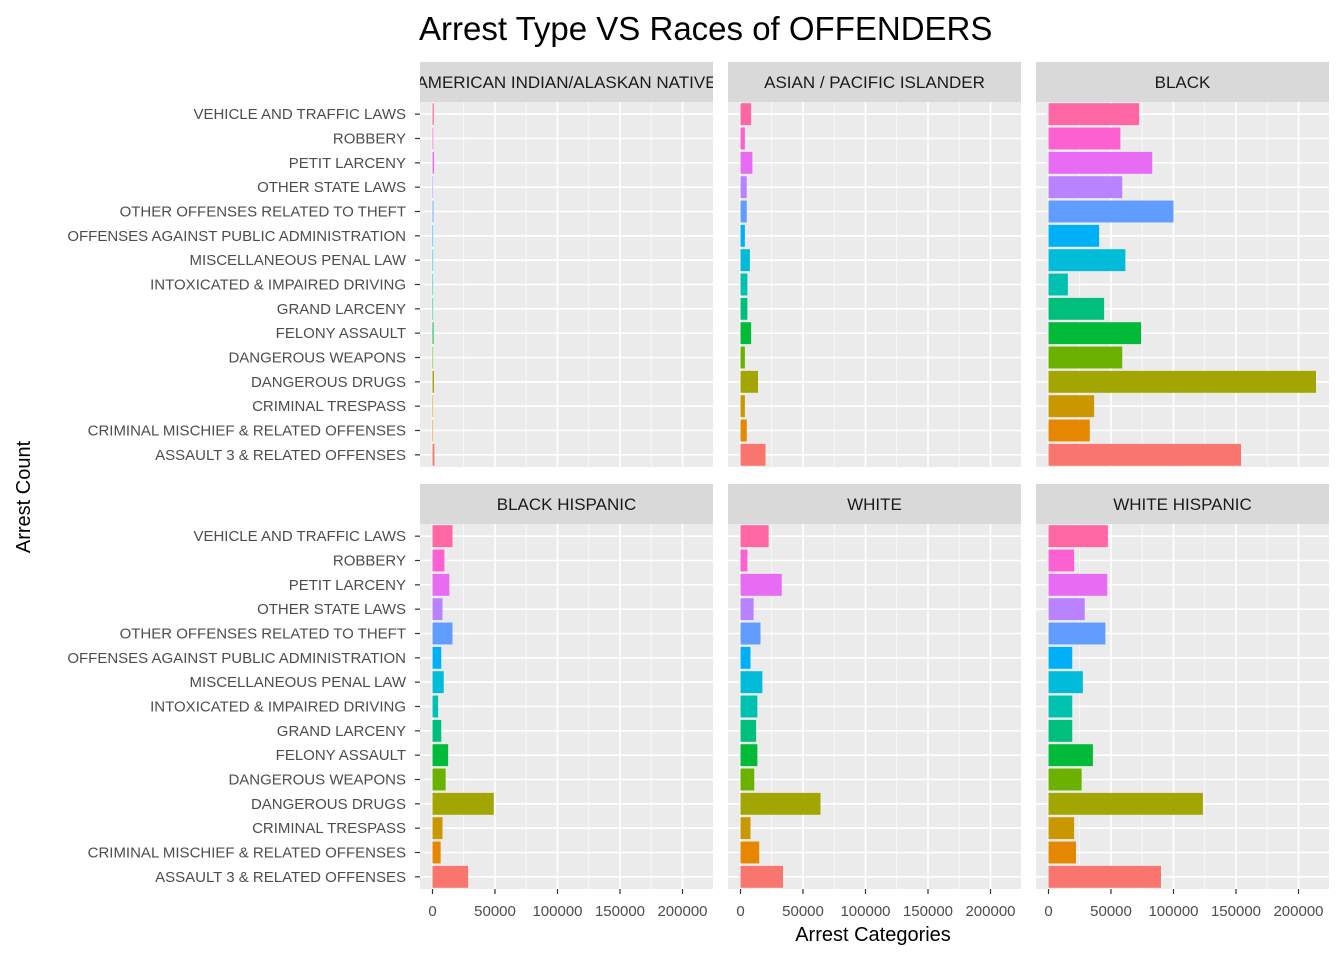 The image size is (1344, 960). I want to click on facet-asian-pacific-islander: ASIAN / PACIFIC ISLANDER, so click(874, 264).